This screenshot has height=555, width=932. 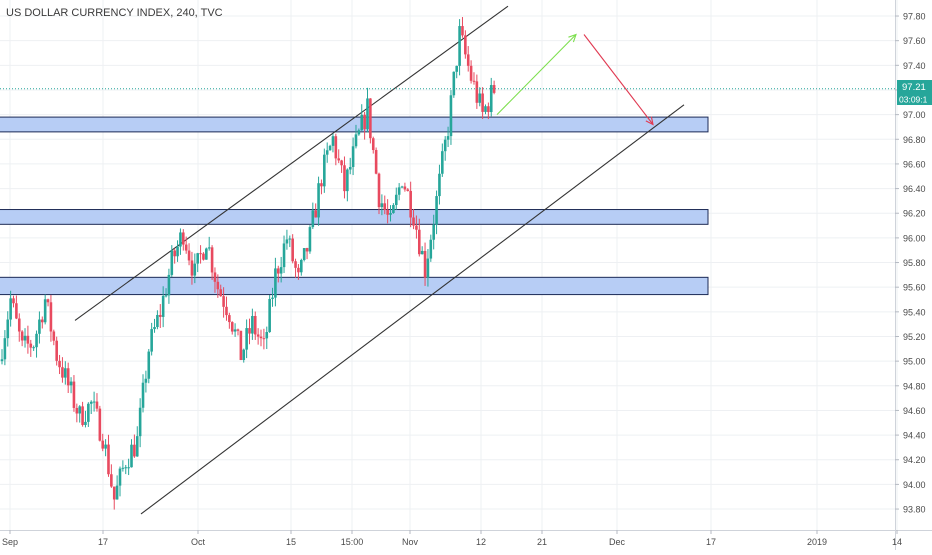 I want to click on x-tick-label: Dec, so click(x=617, y=542).